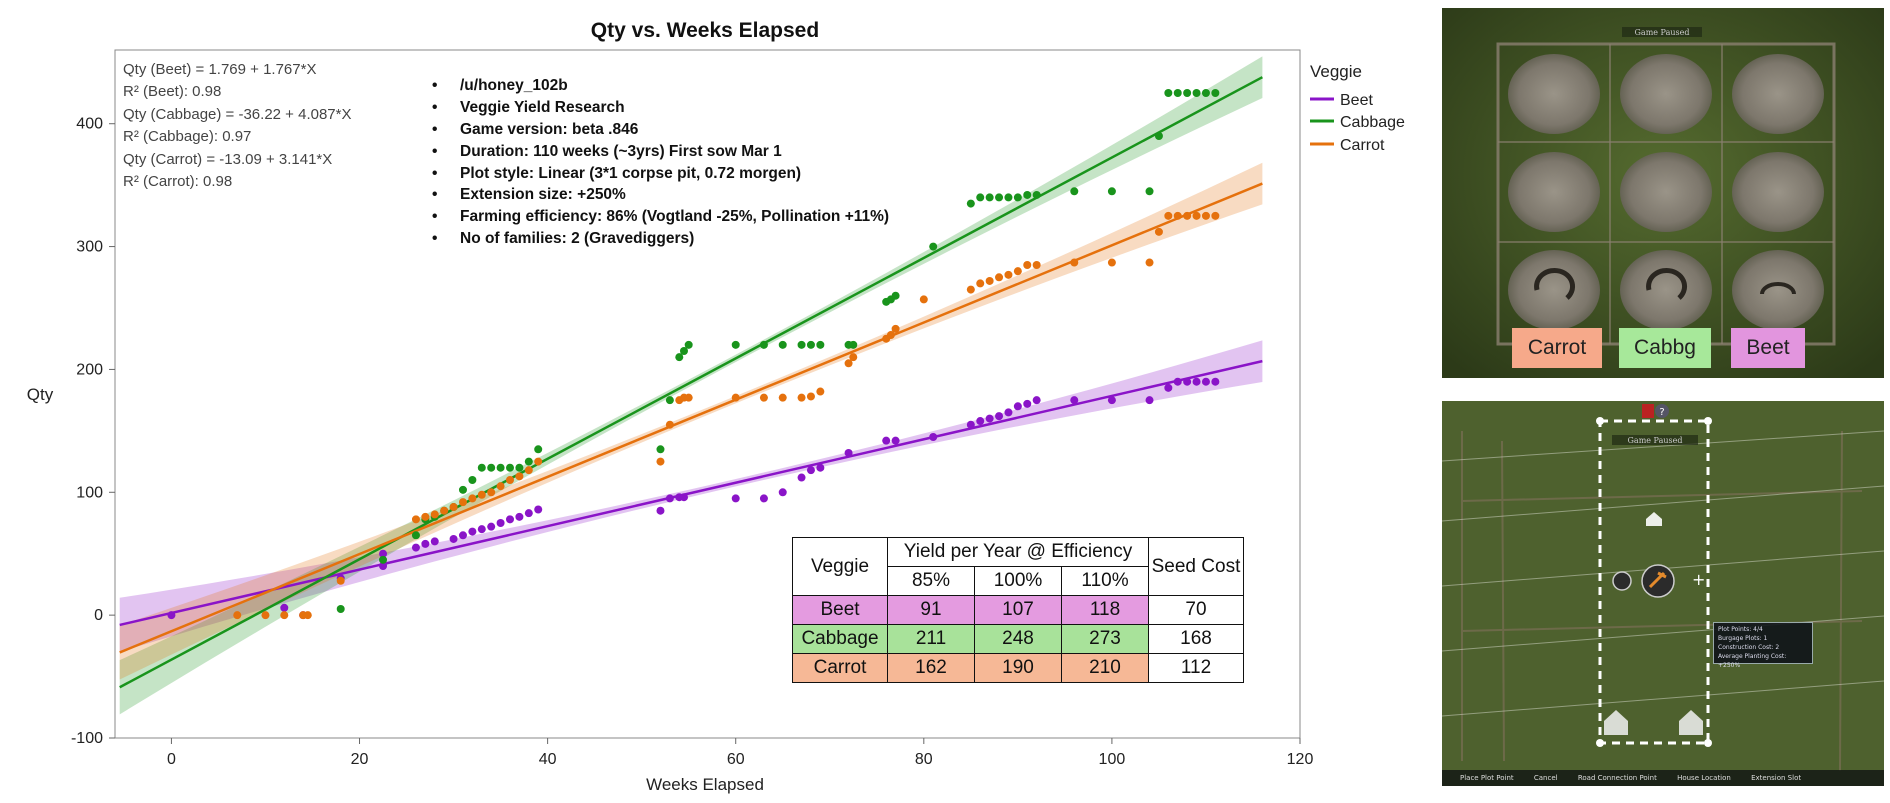 This screenshot has height=803, width=1890. Describe the element at coordinates (514, 85) in the screenshot. I see `info-line: /u/honey_102b` at that location.